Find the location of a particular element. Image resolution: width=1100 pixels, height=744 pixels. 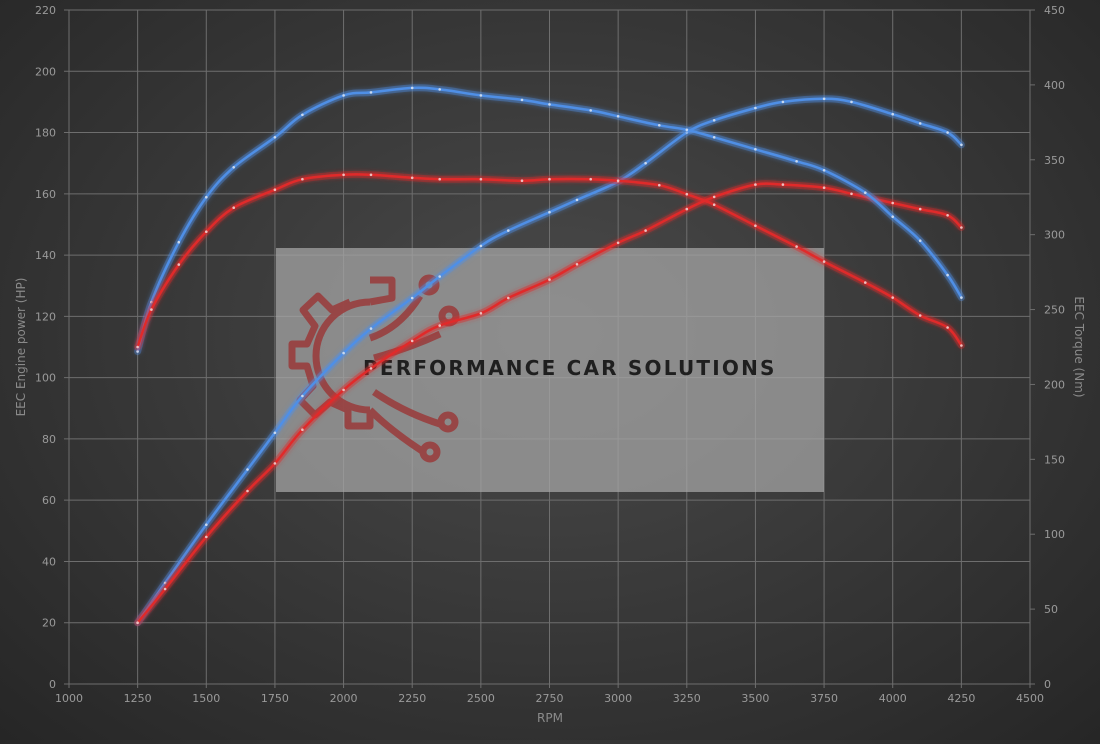

y-tick-label-right: 450 is located at coordinates (1054, 10).